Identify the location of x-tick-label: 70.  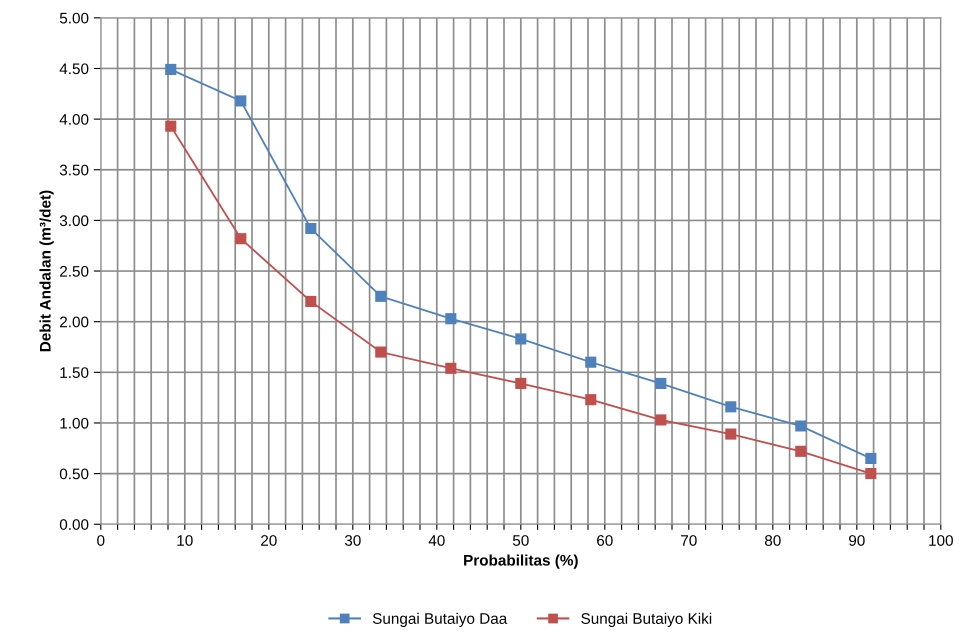
(689, 540).